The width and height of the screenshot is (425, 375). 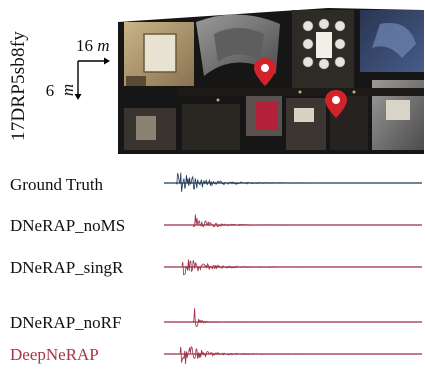 I want to click on label-dnerap-norf: DNeRAP_noRF, so click(x=66, y=322).